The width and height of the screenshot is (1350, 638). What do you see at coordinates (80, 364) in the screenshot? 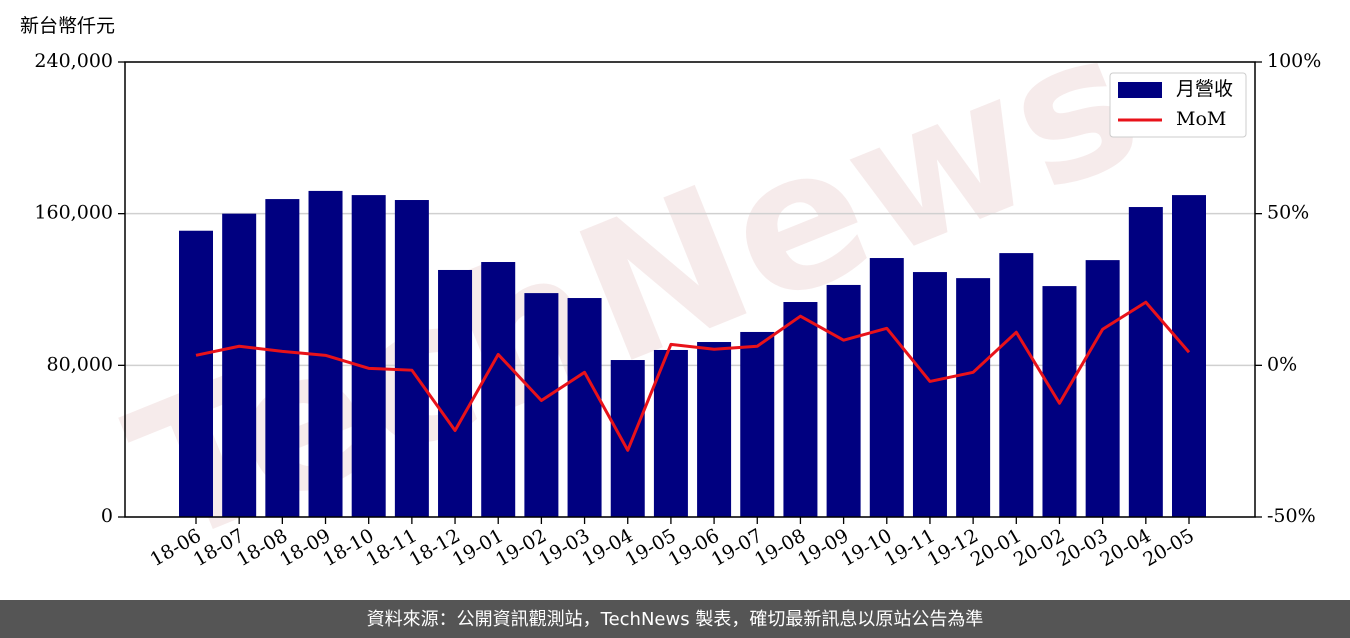
I see `y-tick-label: 80,000` at bounding box center [80, 364].